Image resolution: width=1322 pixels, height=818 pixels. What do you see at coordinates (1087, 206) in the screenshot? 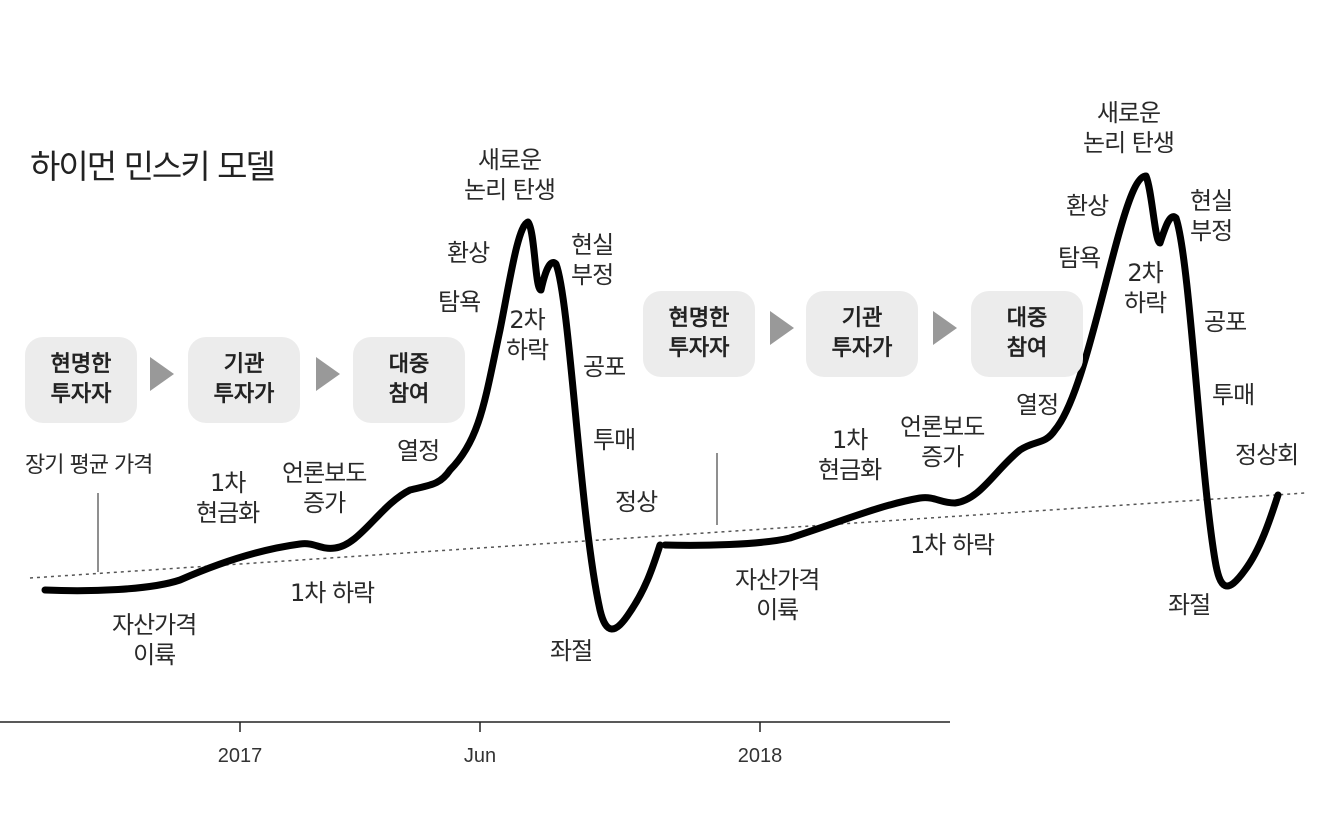
I see `illusion-label-2: 환상` at bounding box center [1087, 206].